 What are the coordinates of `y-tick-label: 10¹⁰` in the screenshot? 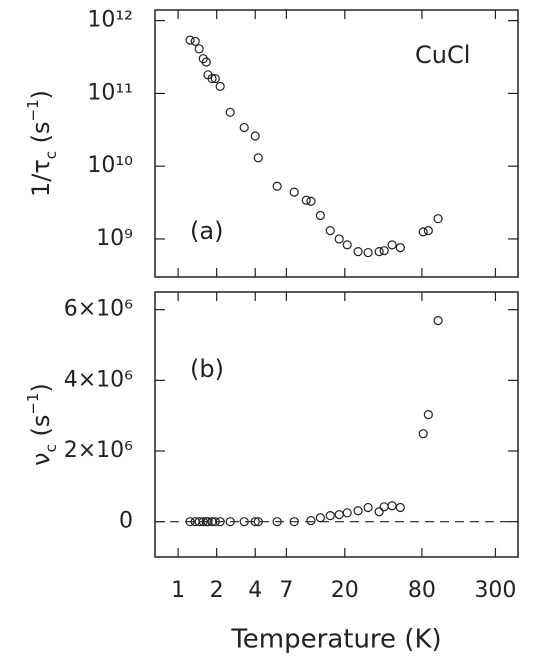 It's located at (110, 165).